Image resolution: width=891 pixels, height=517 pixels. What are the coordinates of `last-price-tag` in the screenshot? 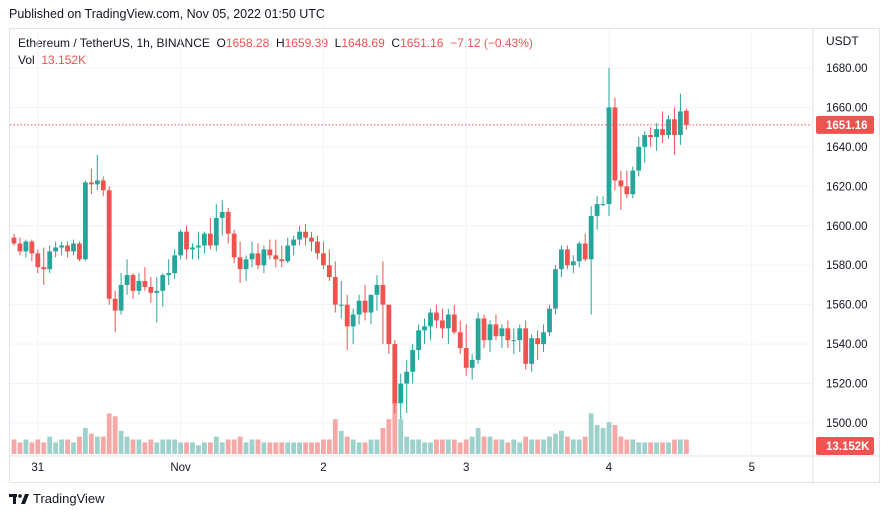 It's located at (845, 124).